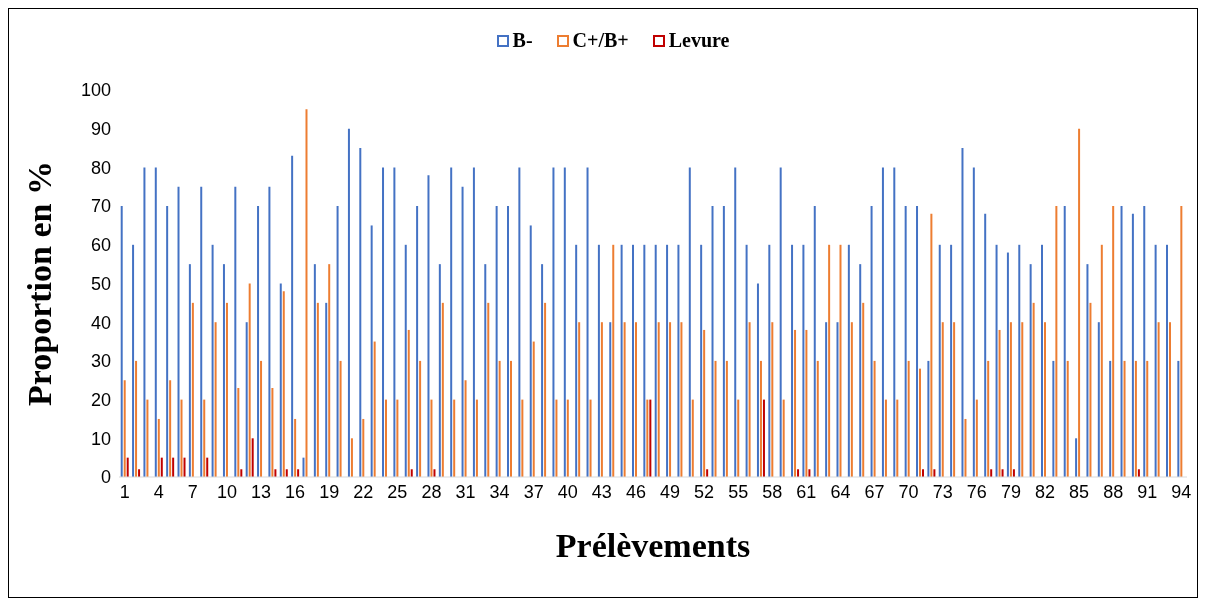 The image size is (1208, 608). What do you see at coordinates (806, 491) in the screenshot?
I see `x-tick-label: 61` at bounding box center [806, 491].